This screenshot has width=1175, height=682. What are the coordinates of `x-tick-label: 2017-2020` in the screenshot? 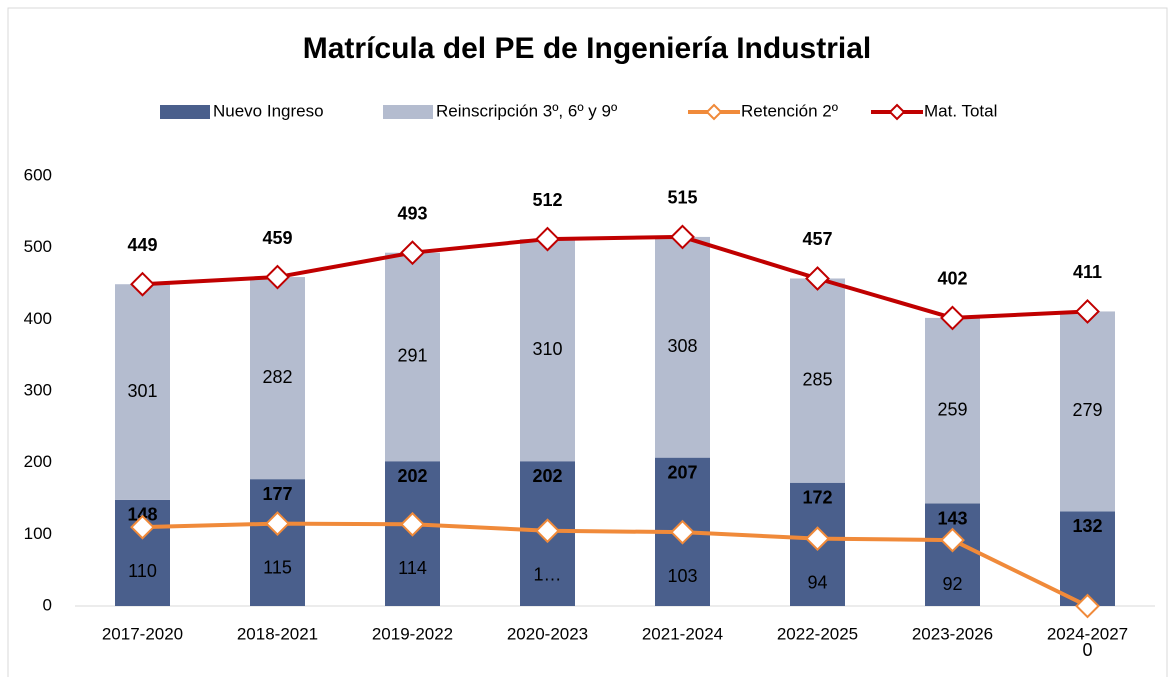 It's located at (142, 633).